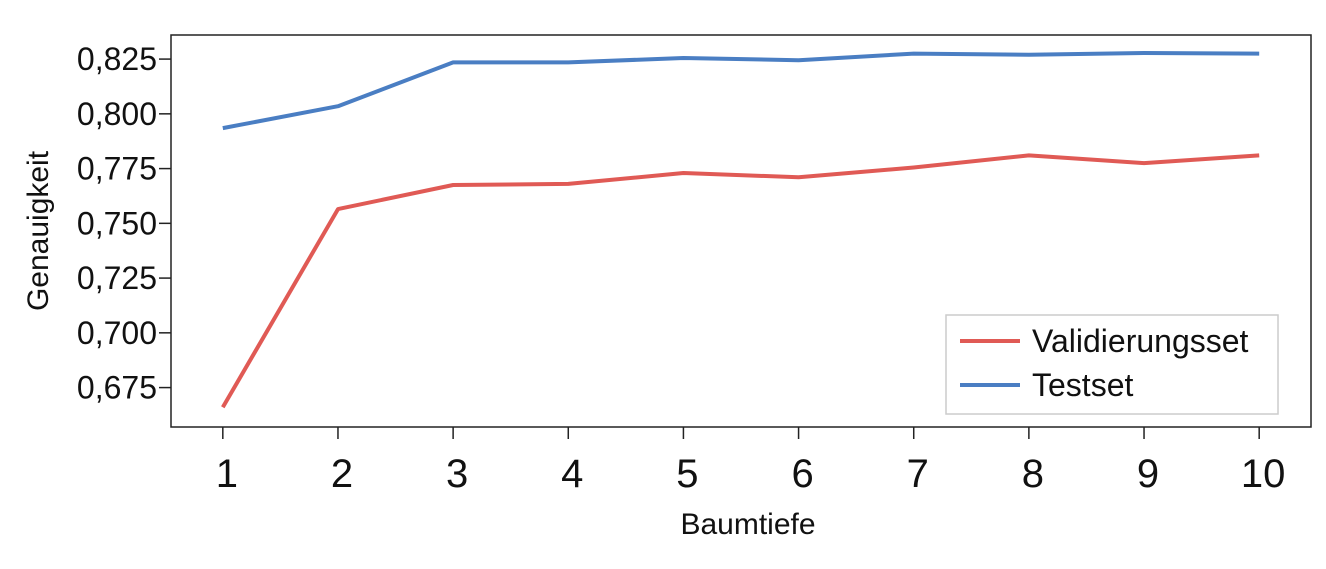  What do you see at coordinates (741, 91) in the screenshot?
I see `series-line-testset` at bounding box center [741, 91].